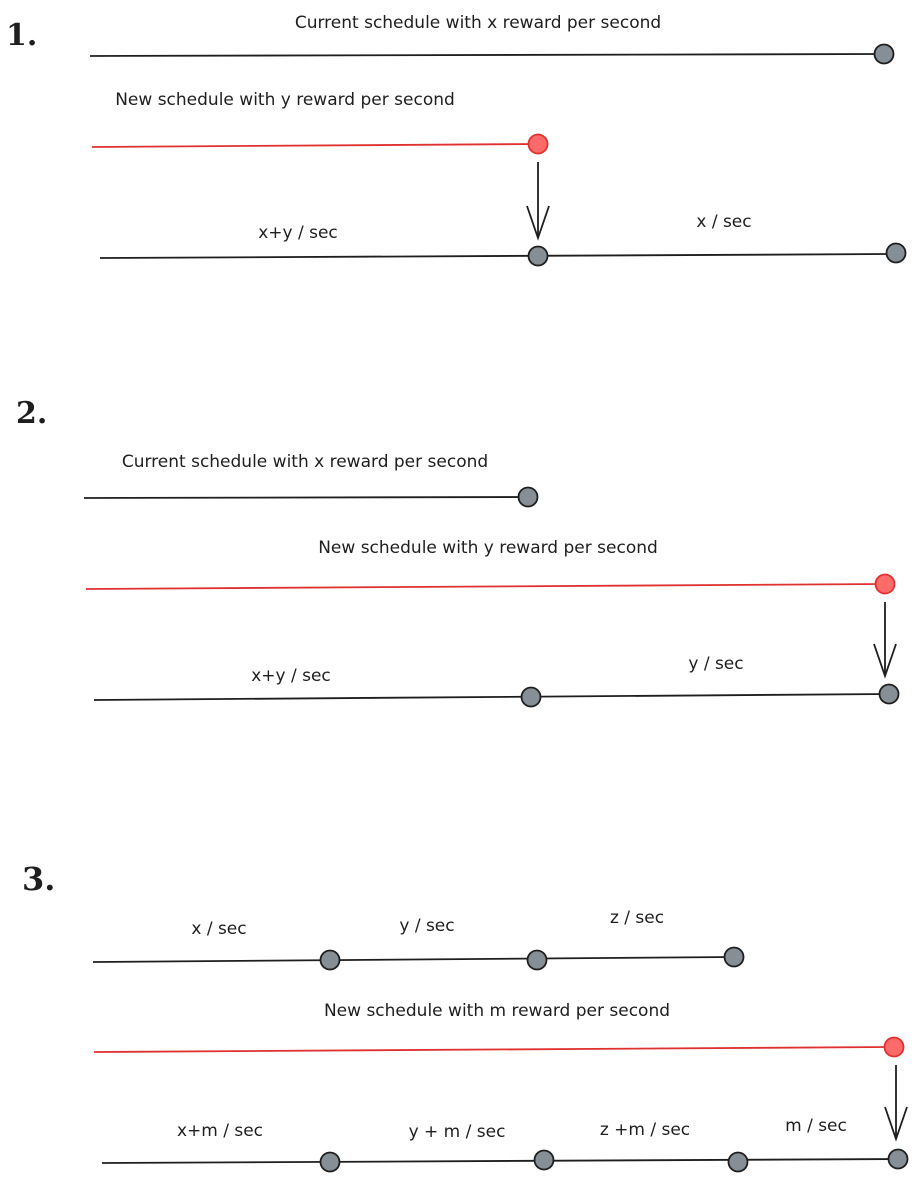 The image size is (918, 1181). I want to click on section-3-result-label-3: z +m / sec, so click(645, 1130).